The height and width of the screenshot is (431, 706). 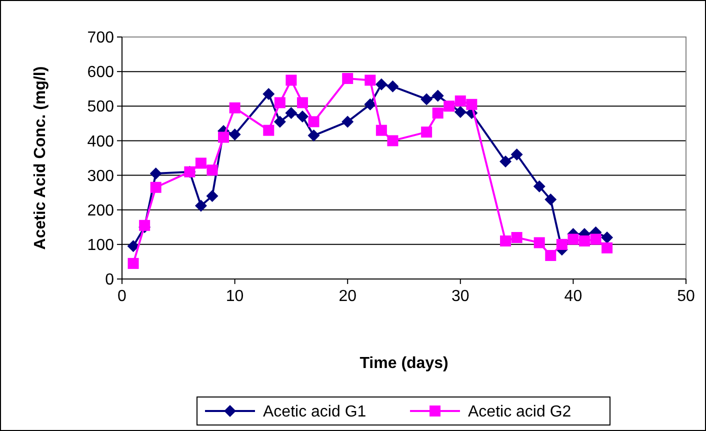 What do you see at coordinates (573, 296) in the screenshot?
I see `x-tick-label: 40` at bounding box center [573, 296].